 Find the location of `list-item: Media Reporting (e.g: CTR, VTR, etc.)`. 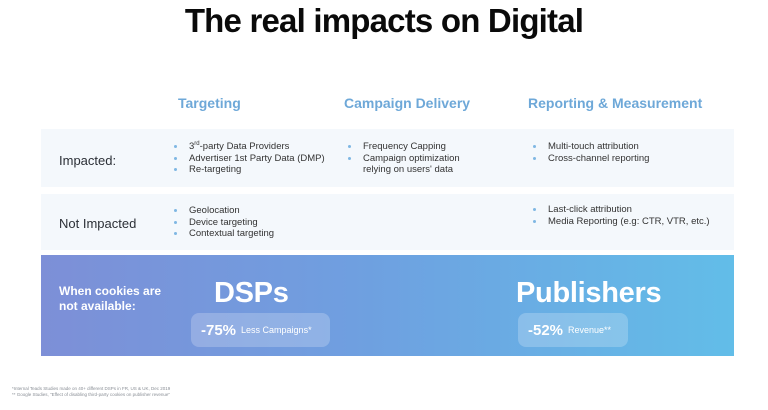

list-item: Media Reporting (e.g: CTR, VTR, etc.) is located at coordinates (621, 222).